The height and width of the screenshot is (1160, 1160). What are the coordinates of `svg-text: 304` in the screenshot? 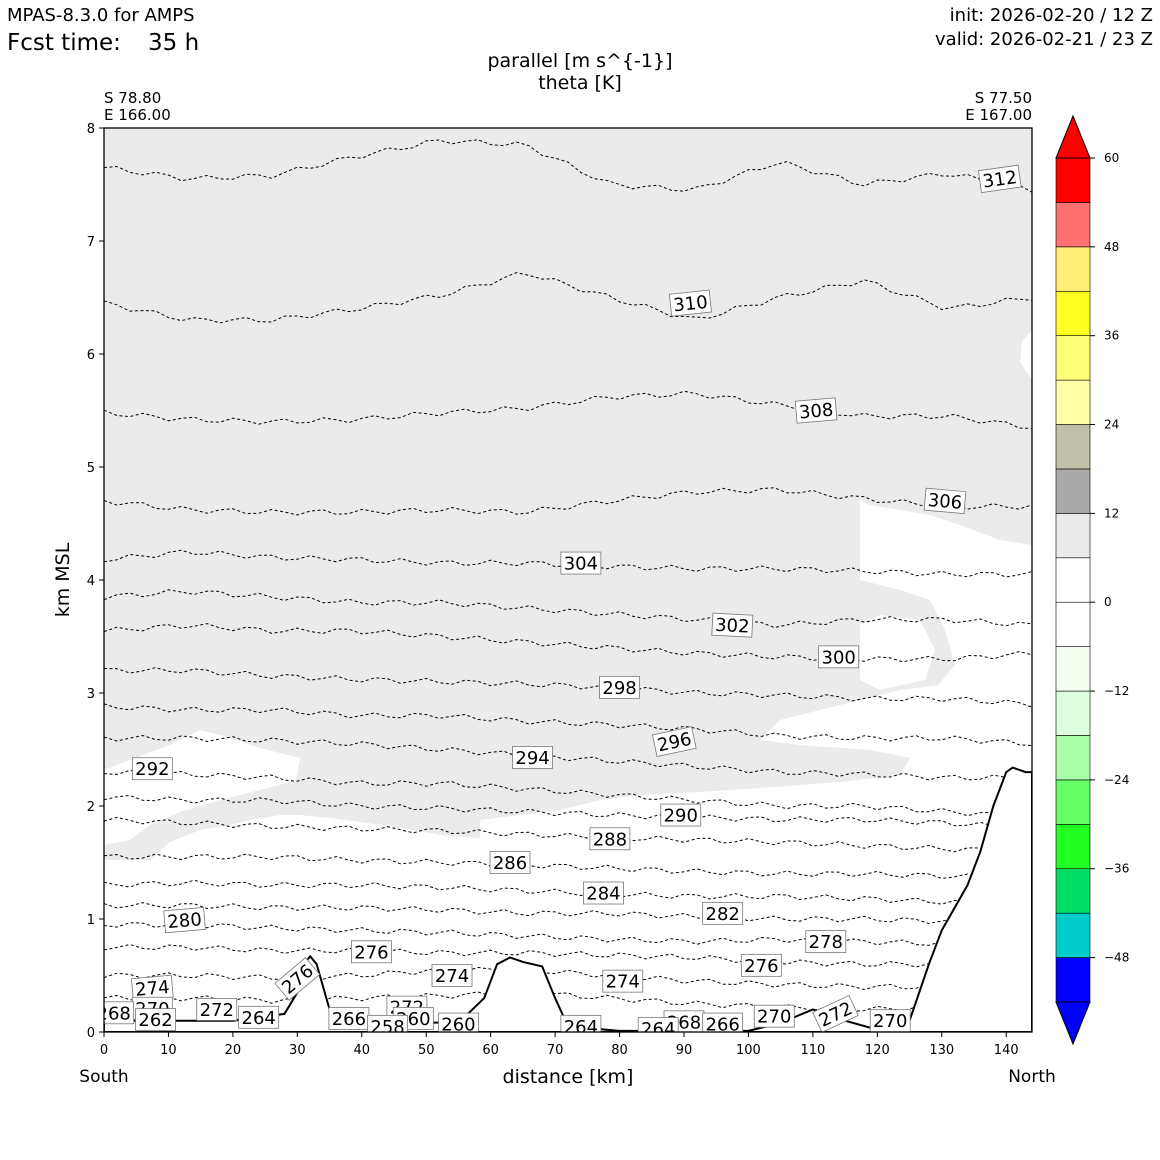 It's located at (581, 564).